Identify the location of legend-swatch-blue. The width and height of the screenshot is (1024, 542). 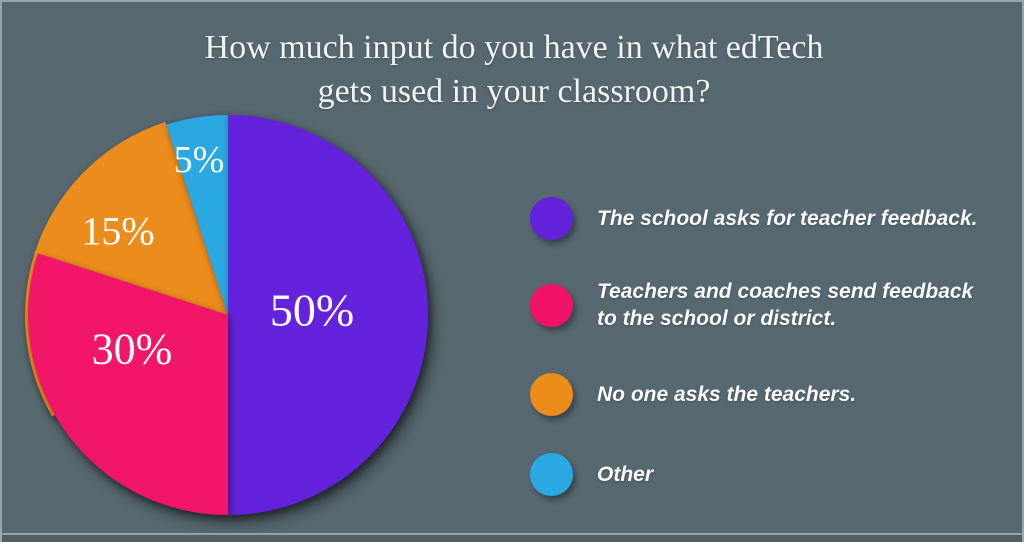
(551, 474).